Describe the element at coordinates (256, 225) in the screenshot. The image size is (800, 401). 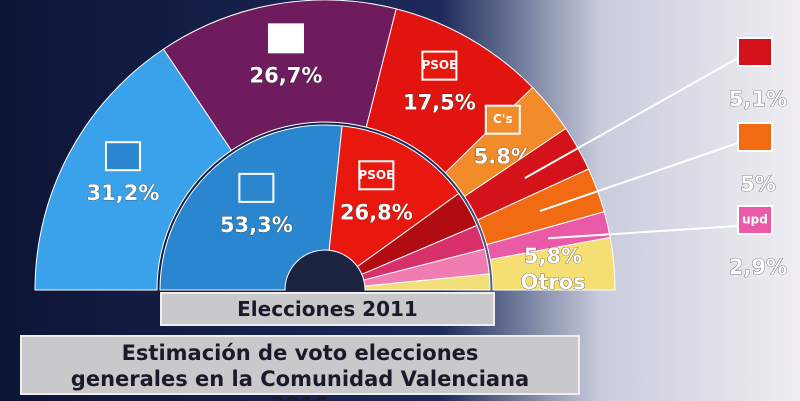
I see `value-label: 53,3%` at that location.